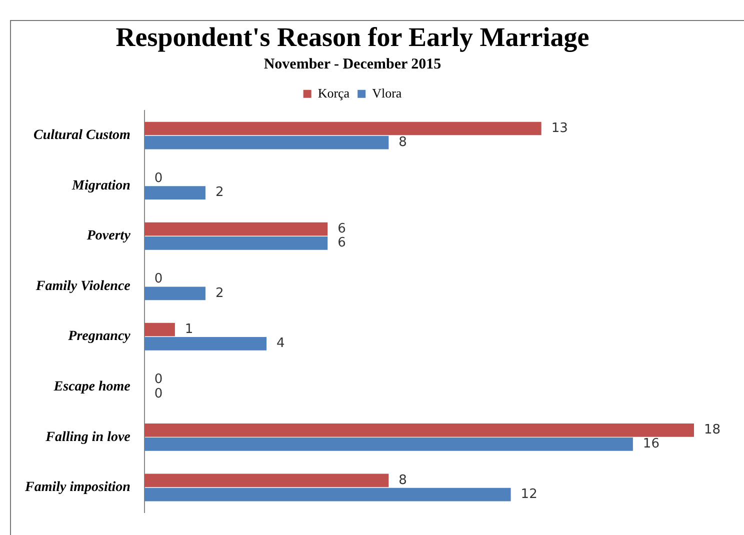 This screenshot has width=744, height=535. Describe the element at coordinates (82, 286) in the screenshot. I see `y-tick-label: Family Violence` at that location.